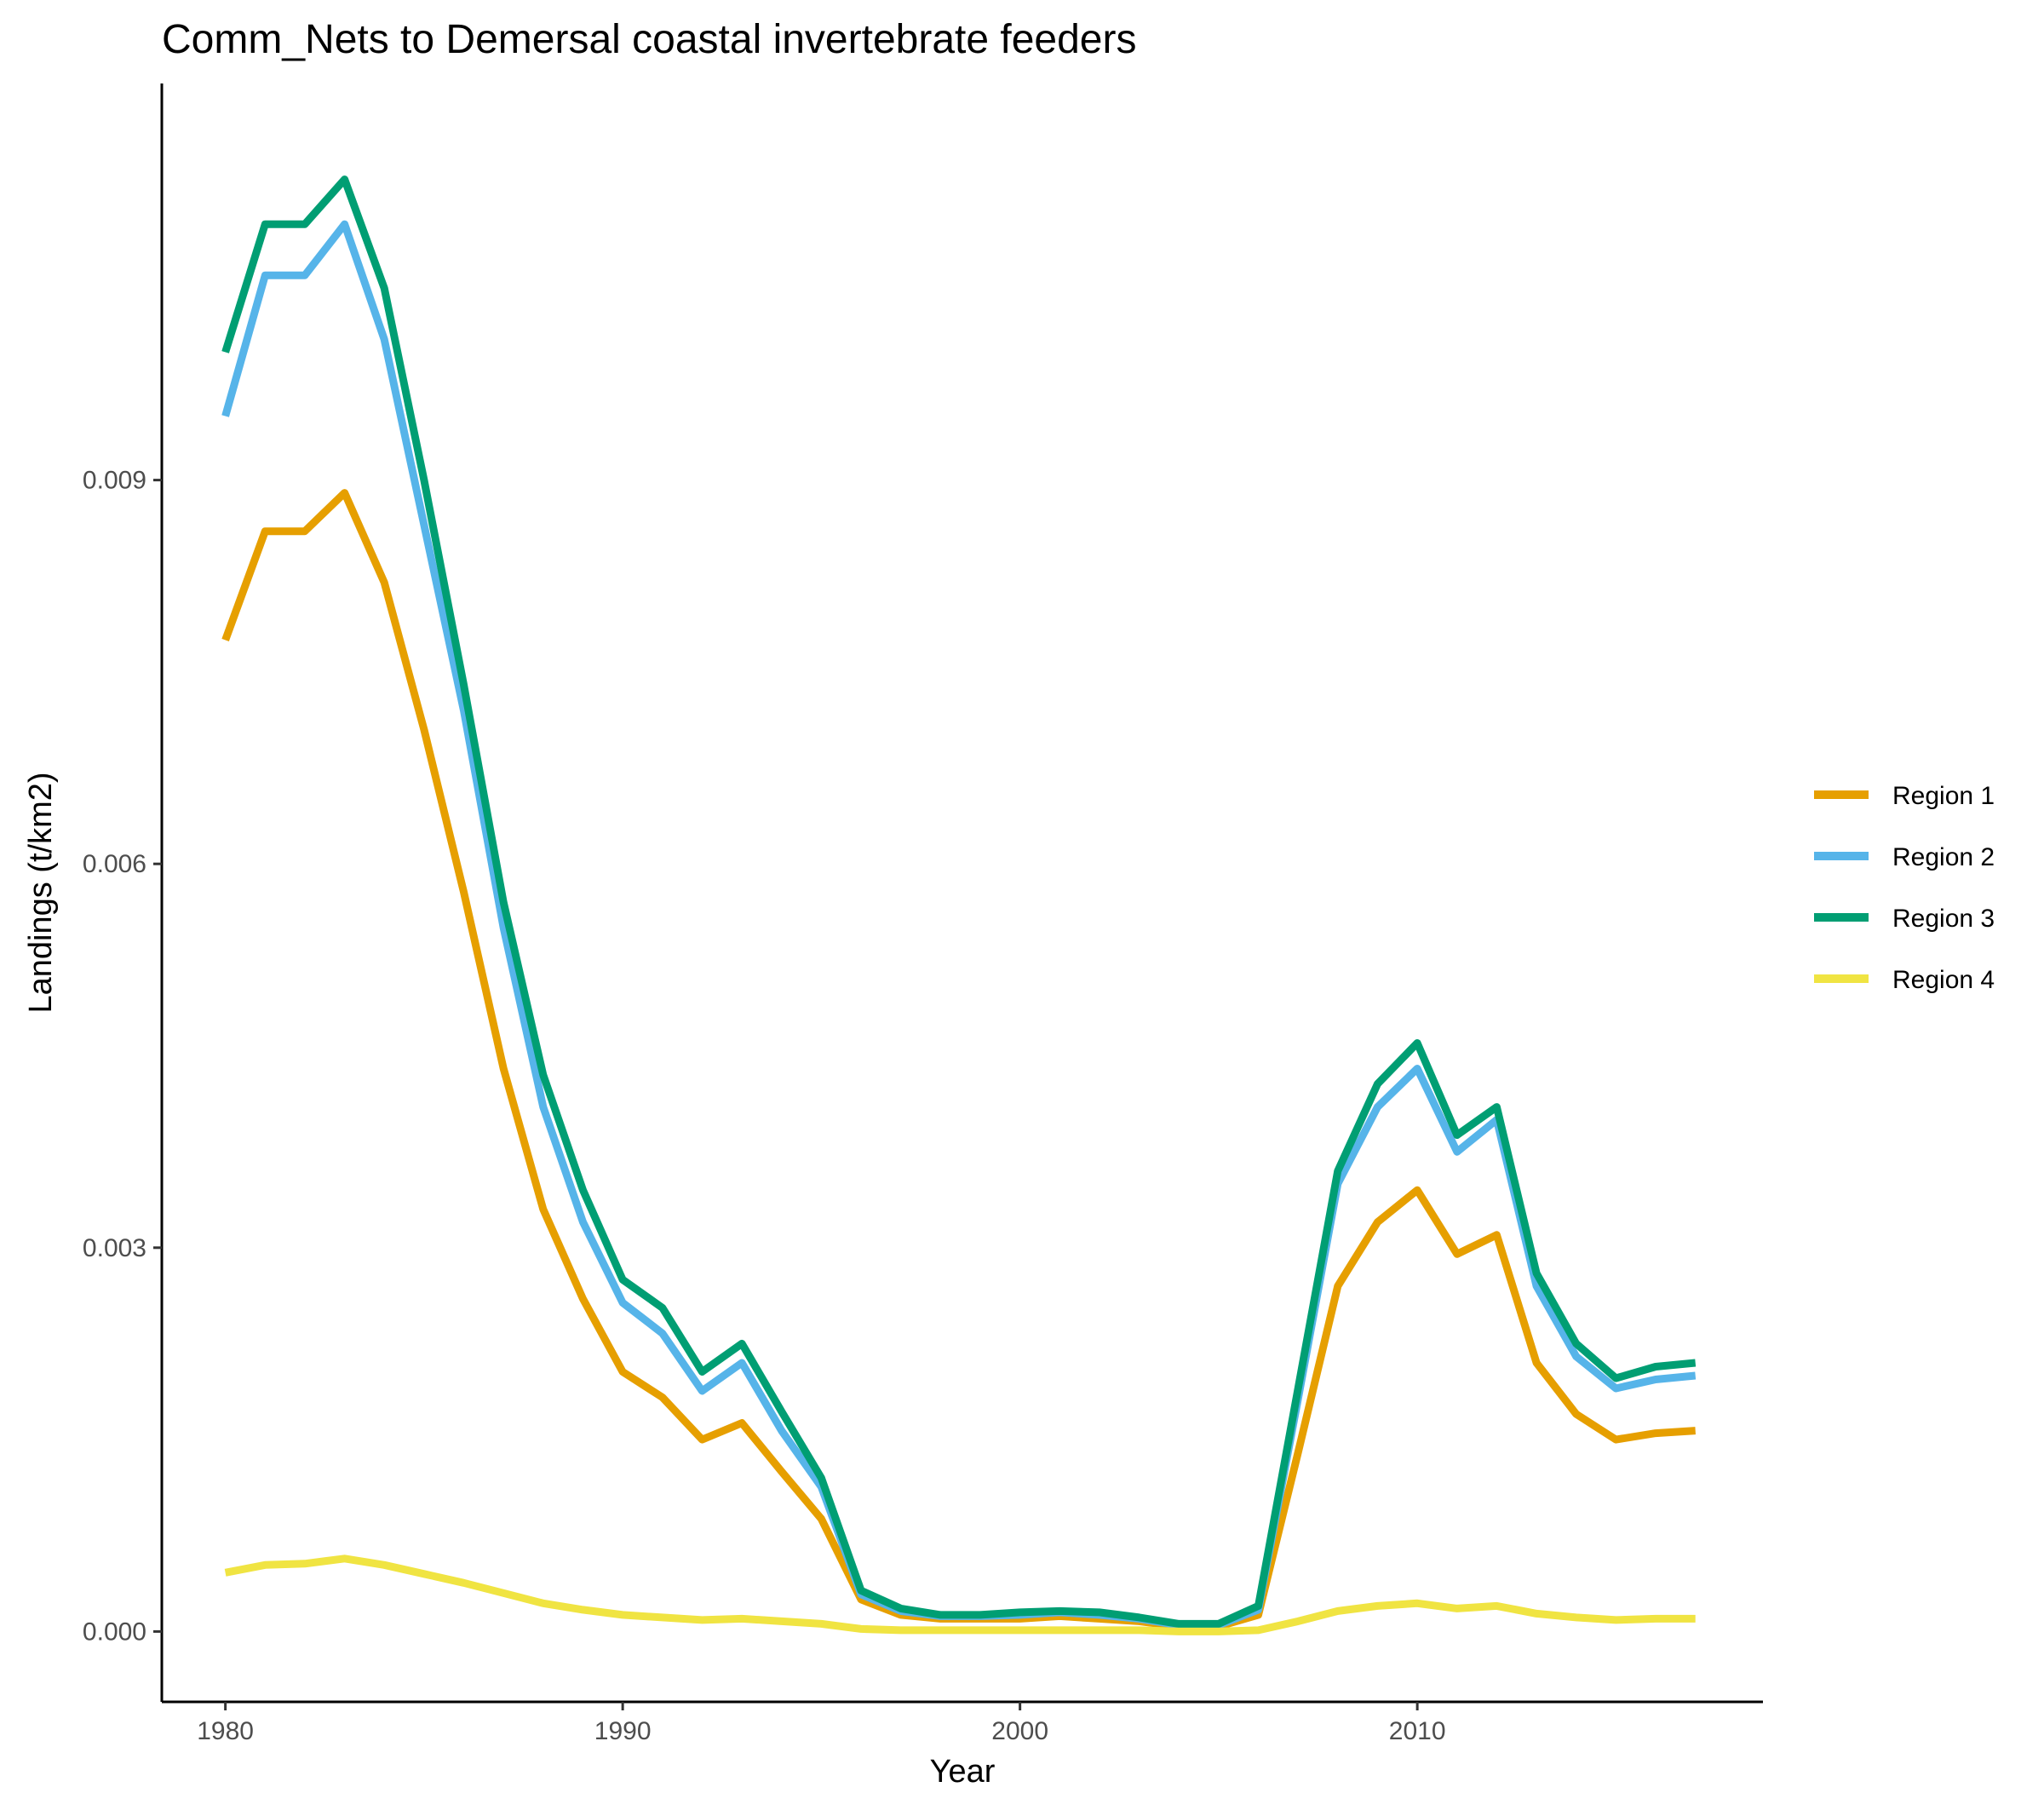 Image resolution: width=2044 pixels, height=1793 pixels. I want to click on y-tick-label: 0.000, so click(114, 1632).